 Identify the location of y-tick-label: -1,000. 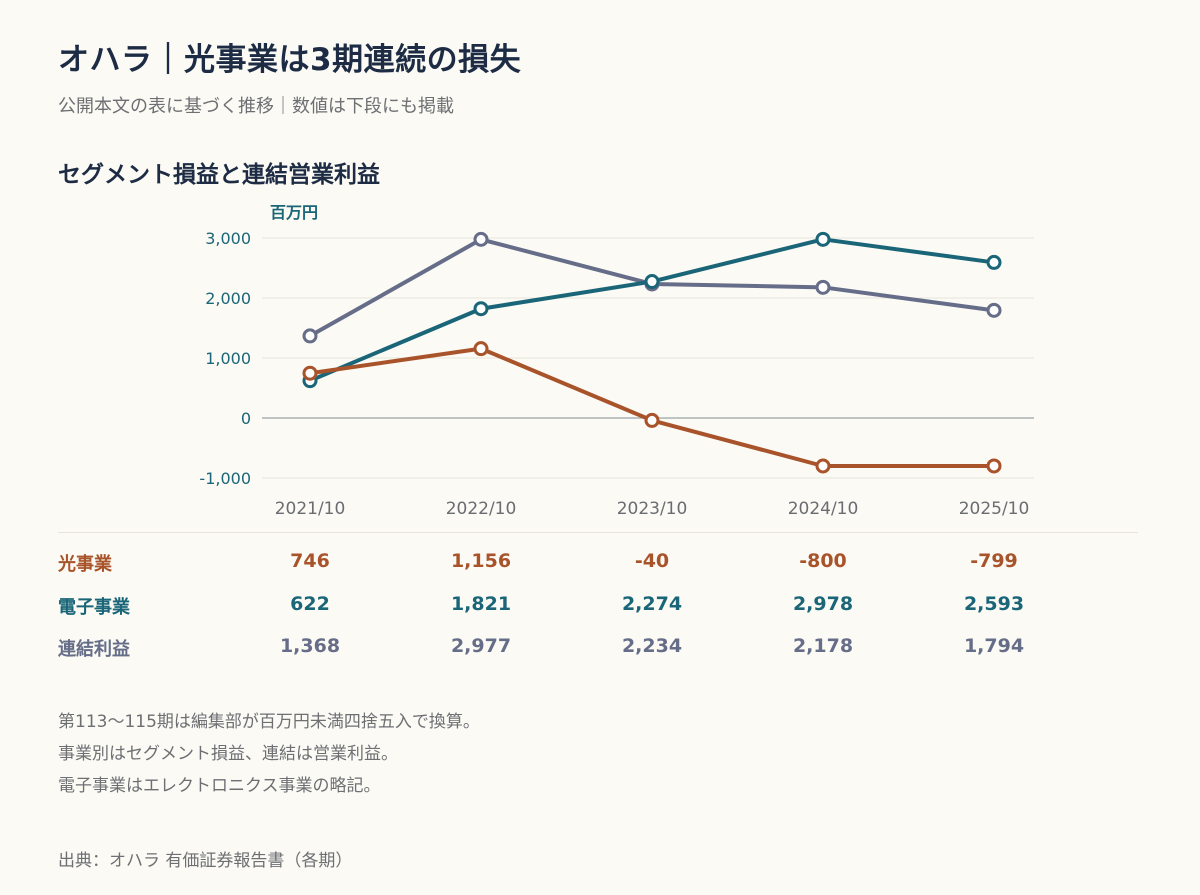
(225, 478).